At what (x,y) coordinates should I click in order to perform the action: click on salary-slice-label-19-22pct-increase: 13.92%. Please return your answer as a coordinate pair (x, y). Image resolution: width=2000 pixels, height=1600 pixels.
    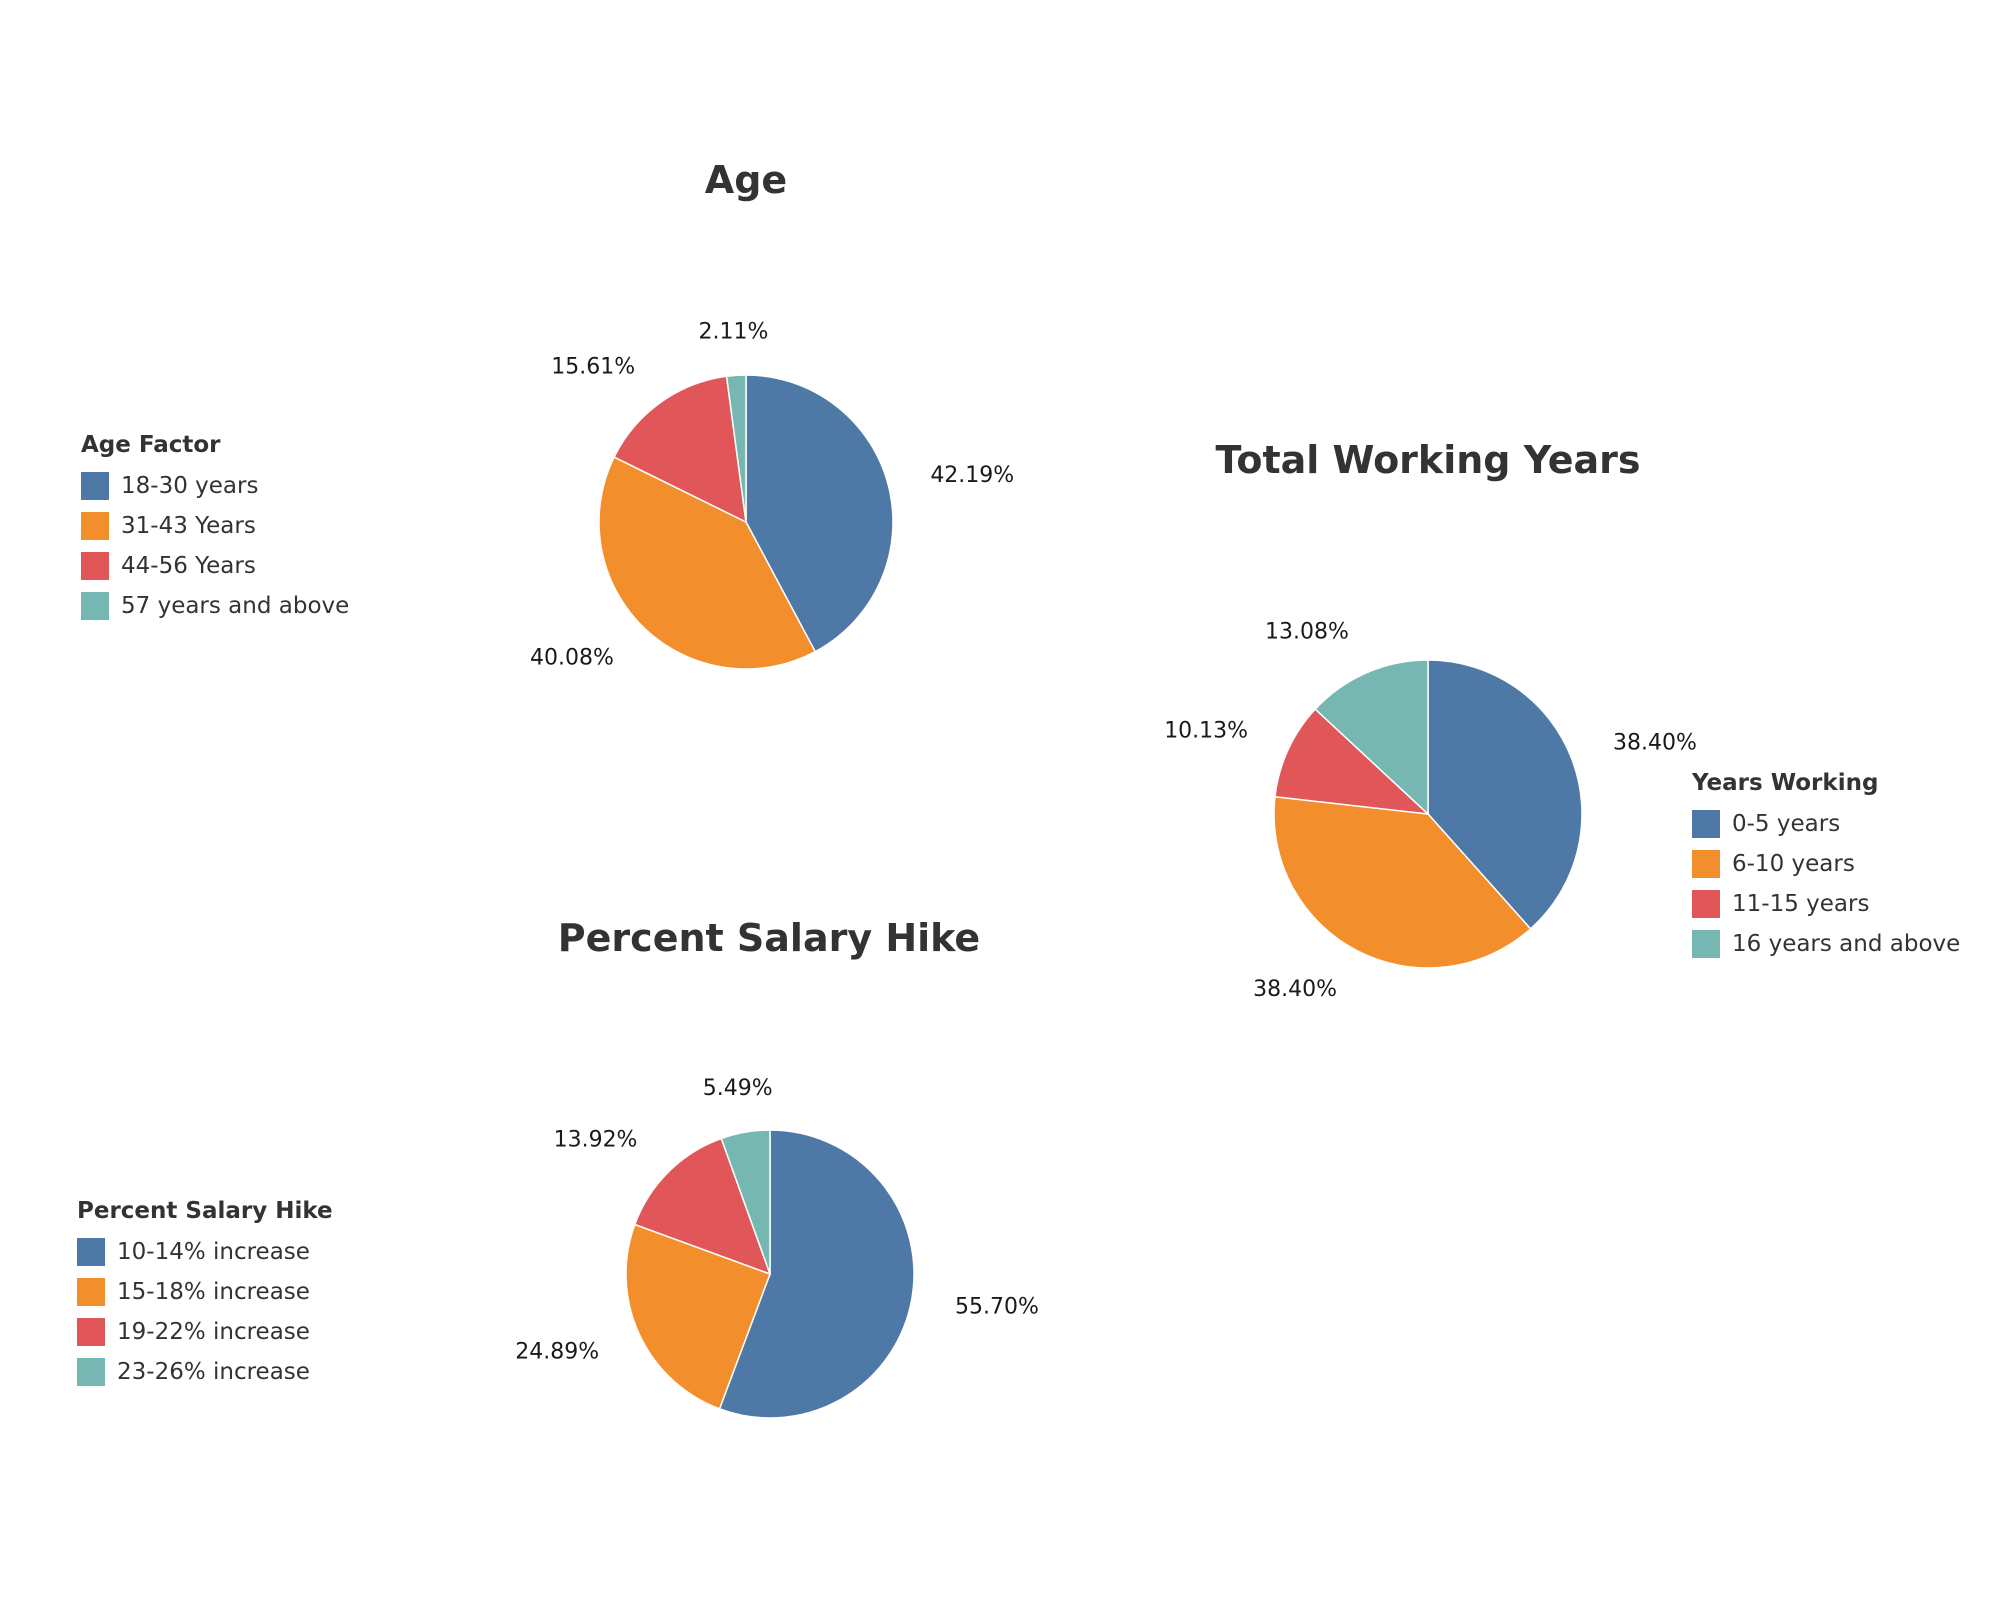
    Looking at the image, I should click on (596, 1140).